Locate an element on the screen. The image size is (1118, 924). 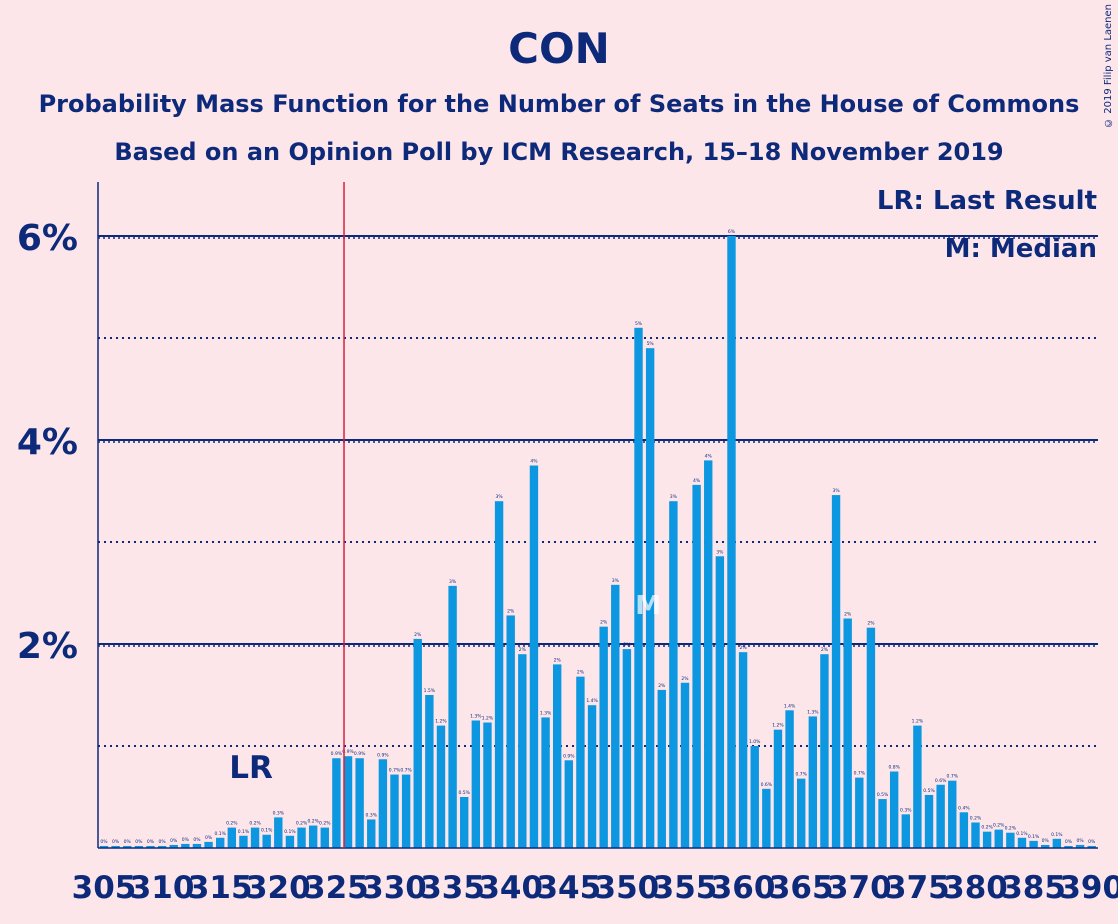
bar-value-label: 0.5% is located at coordinates (883, 795).